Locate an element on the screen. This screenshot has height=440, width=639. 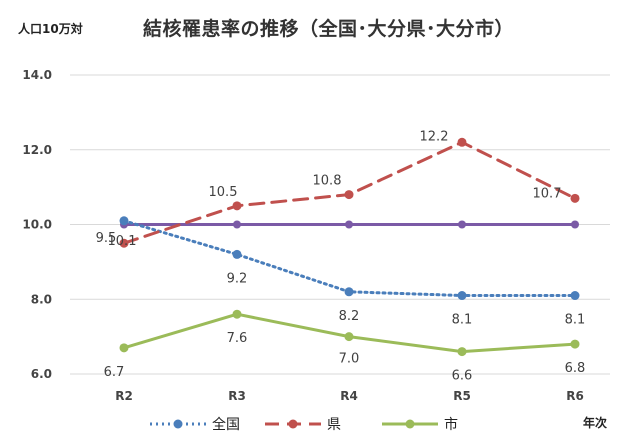
data-label: 6.7 is located at coordinates (114, 372).